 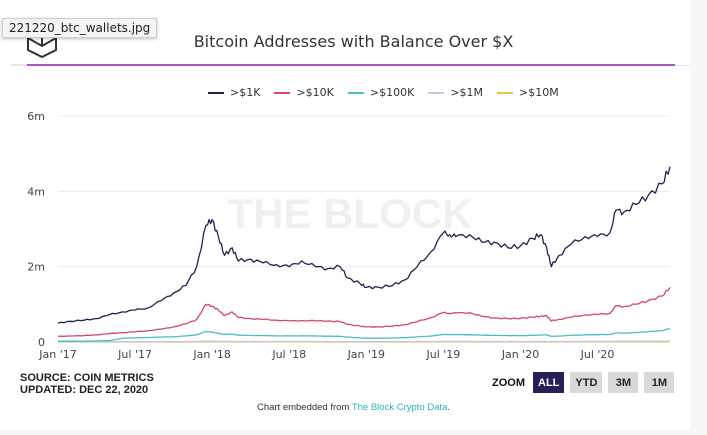 I want to click on the-block-crypto-data-link: The Block Crypto Data, so click(x=399, y=407).